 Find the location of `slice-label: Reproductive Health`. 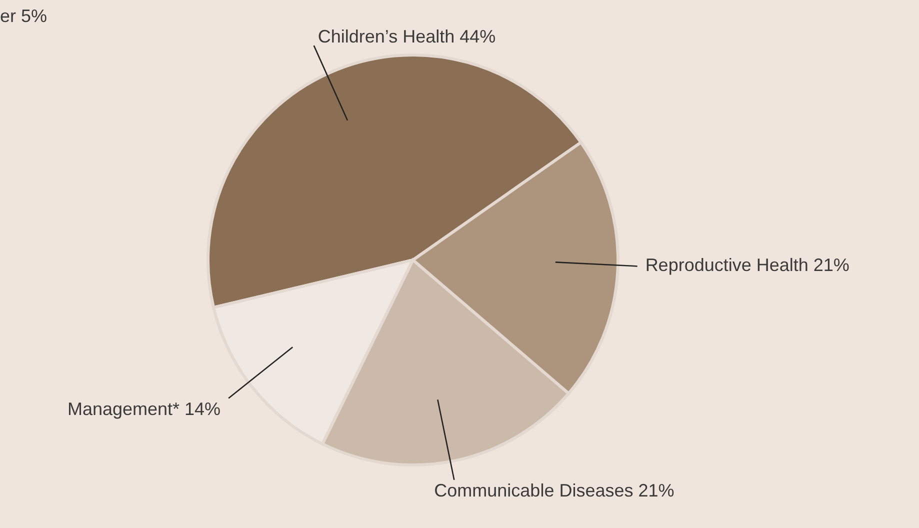

slice-label: Reproductive Health is located at coordinates (726, 264).